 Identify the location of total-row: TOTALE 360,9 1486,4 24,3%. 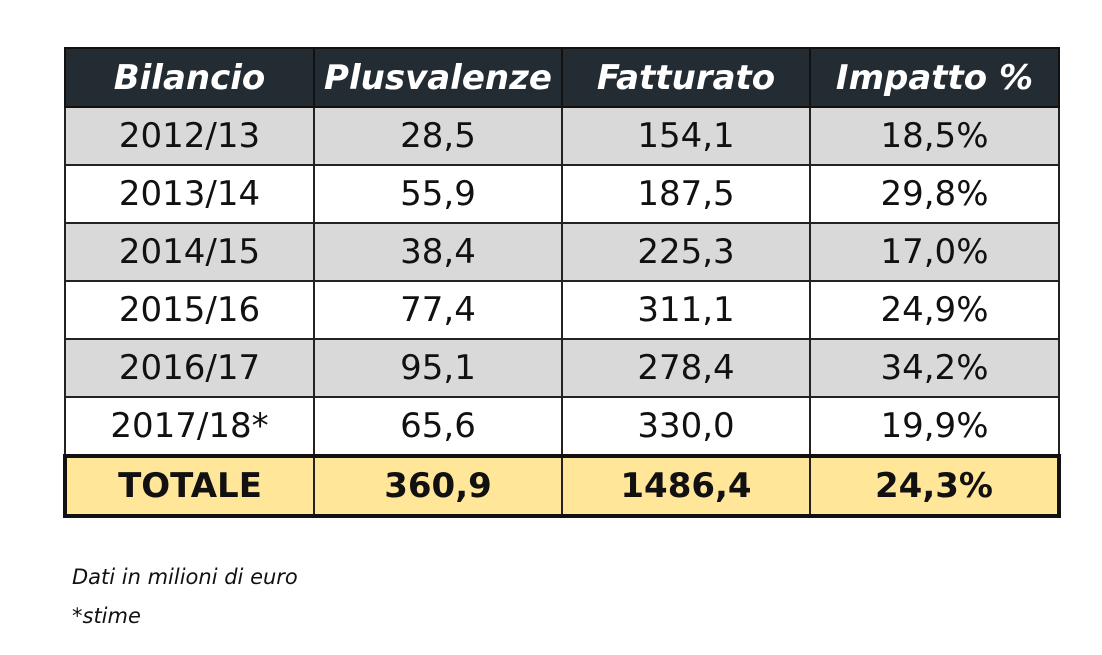
(562, 486).